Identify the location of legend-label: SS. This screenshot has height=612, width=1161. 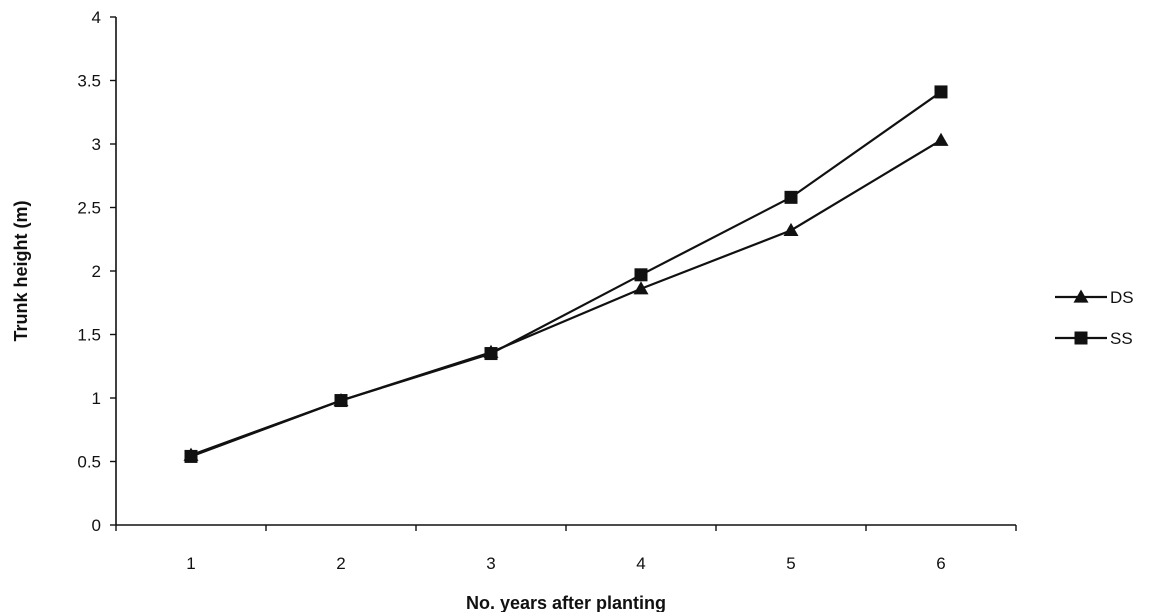
(1121, 338).